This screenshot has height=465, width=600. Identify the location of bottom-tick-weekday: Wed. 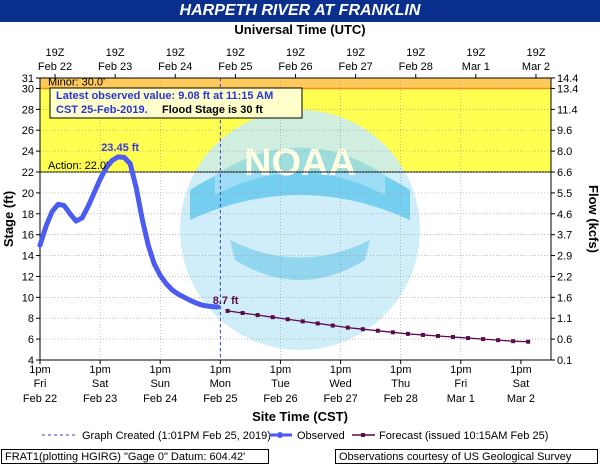
(340, 384).